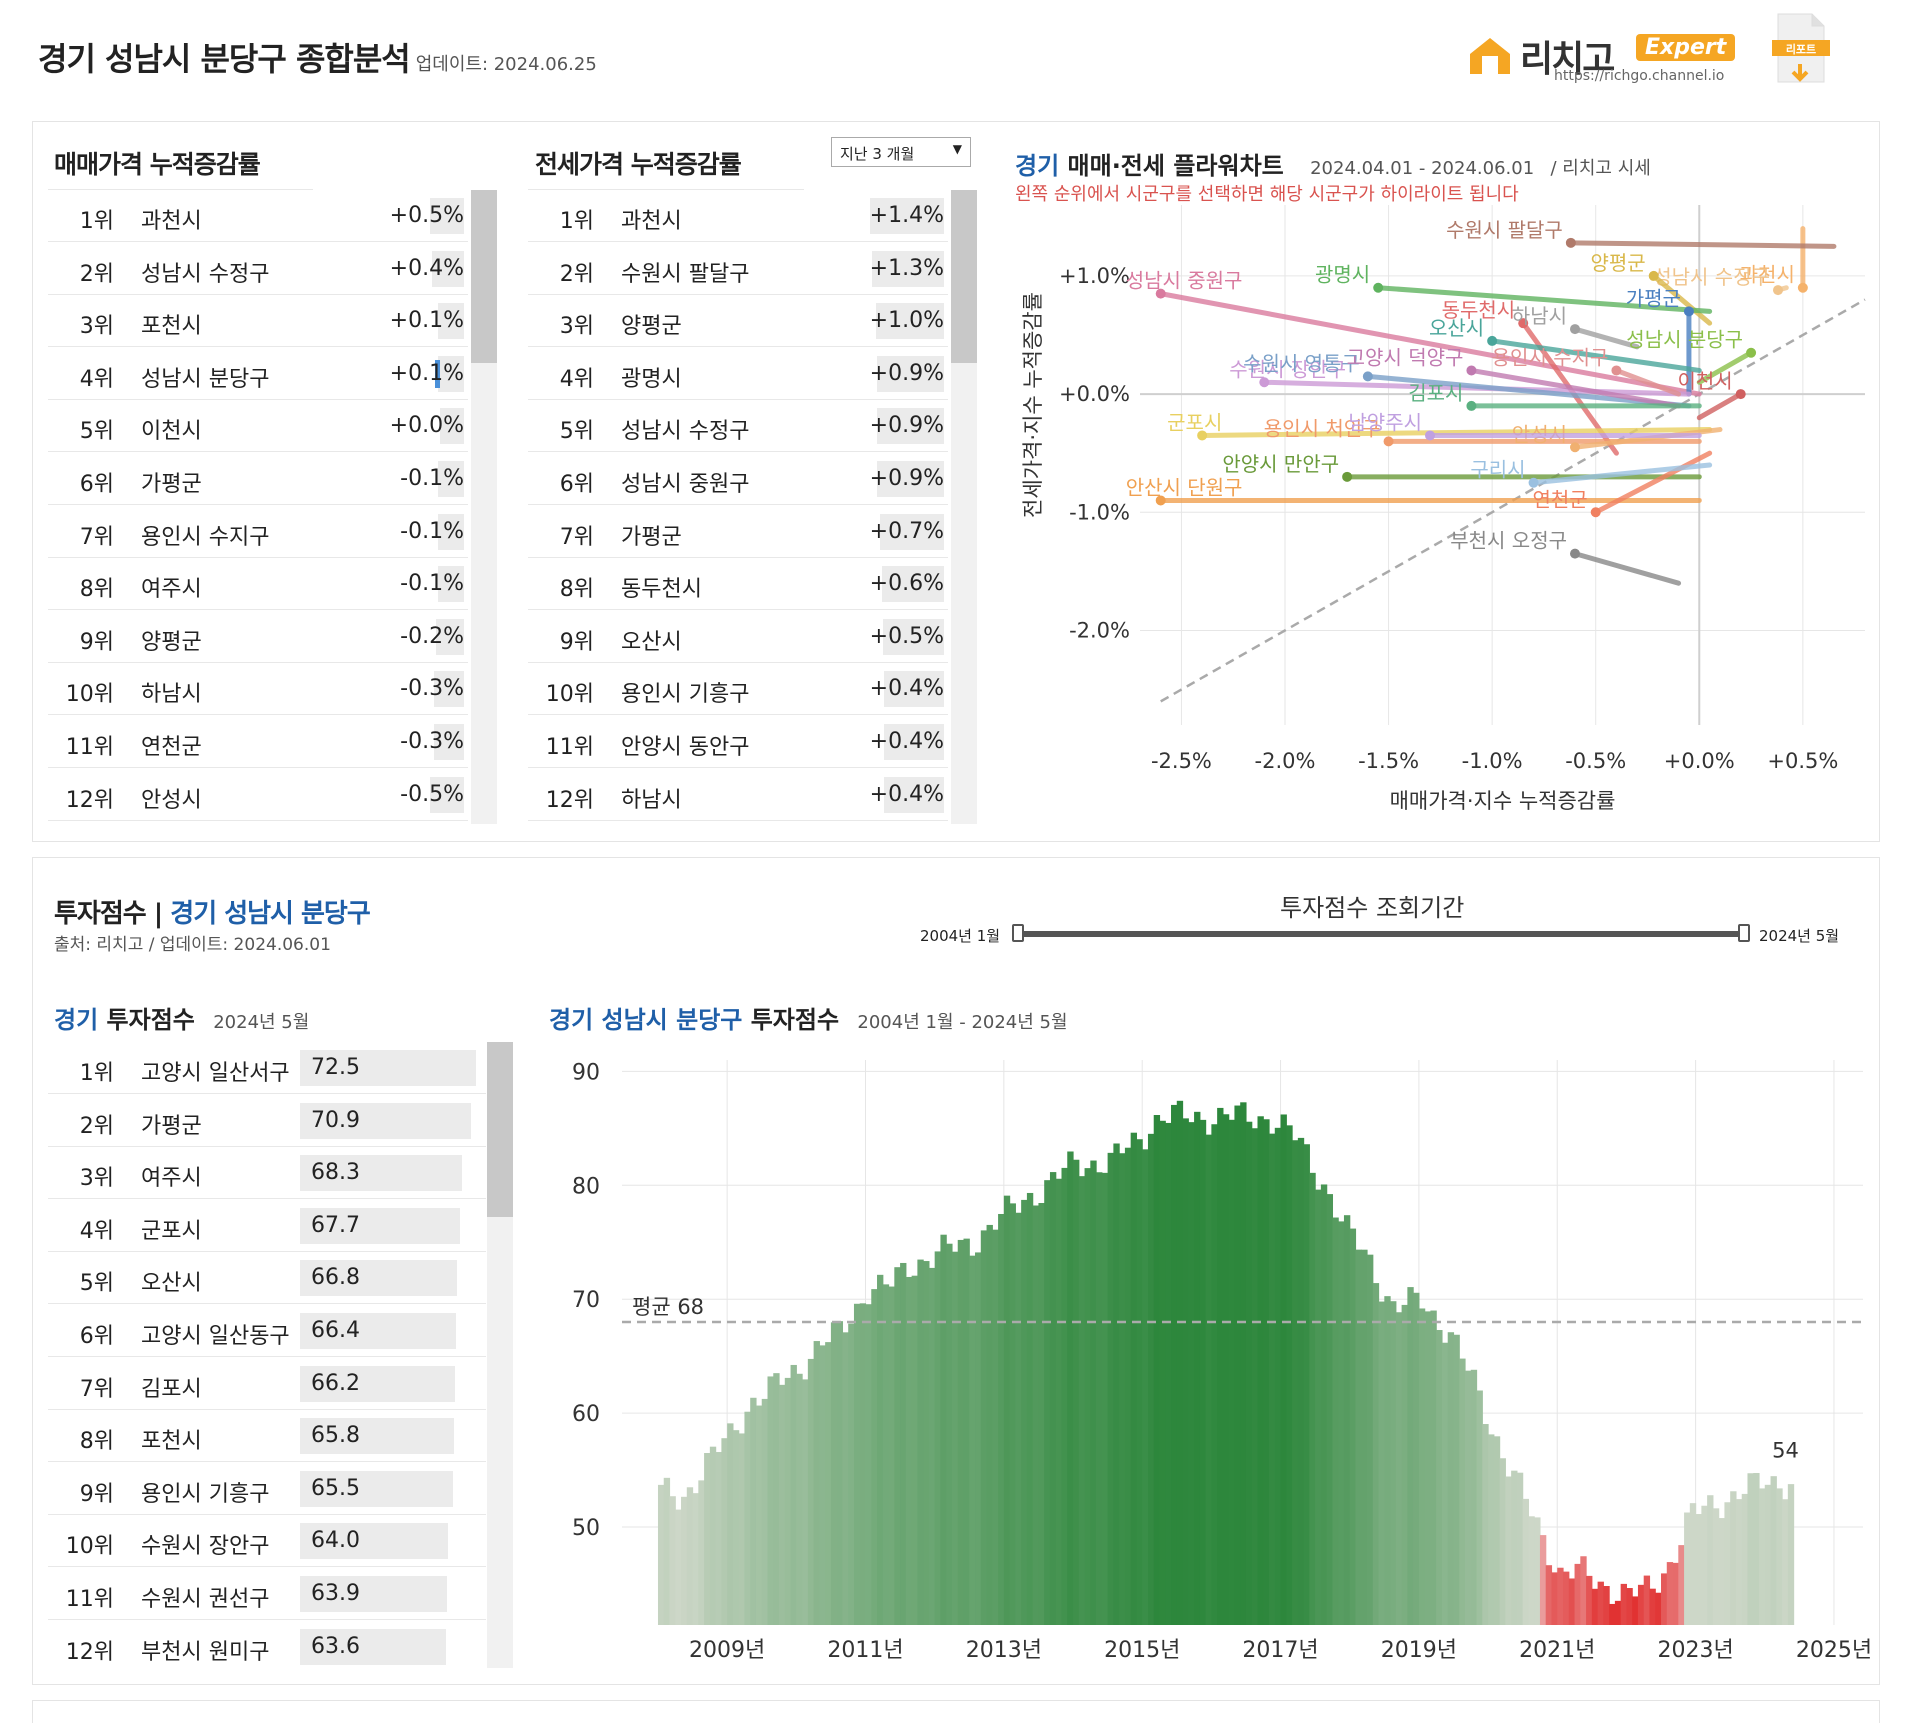 This screenshot has height=1723, width=1921. What do you see at coordinates (258, 795) in the screenshot?
I see `table-row: 12위 안성시 -0.5%` at bounding box center [258, 795].